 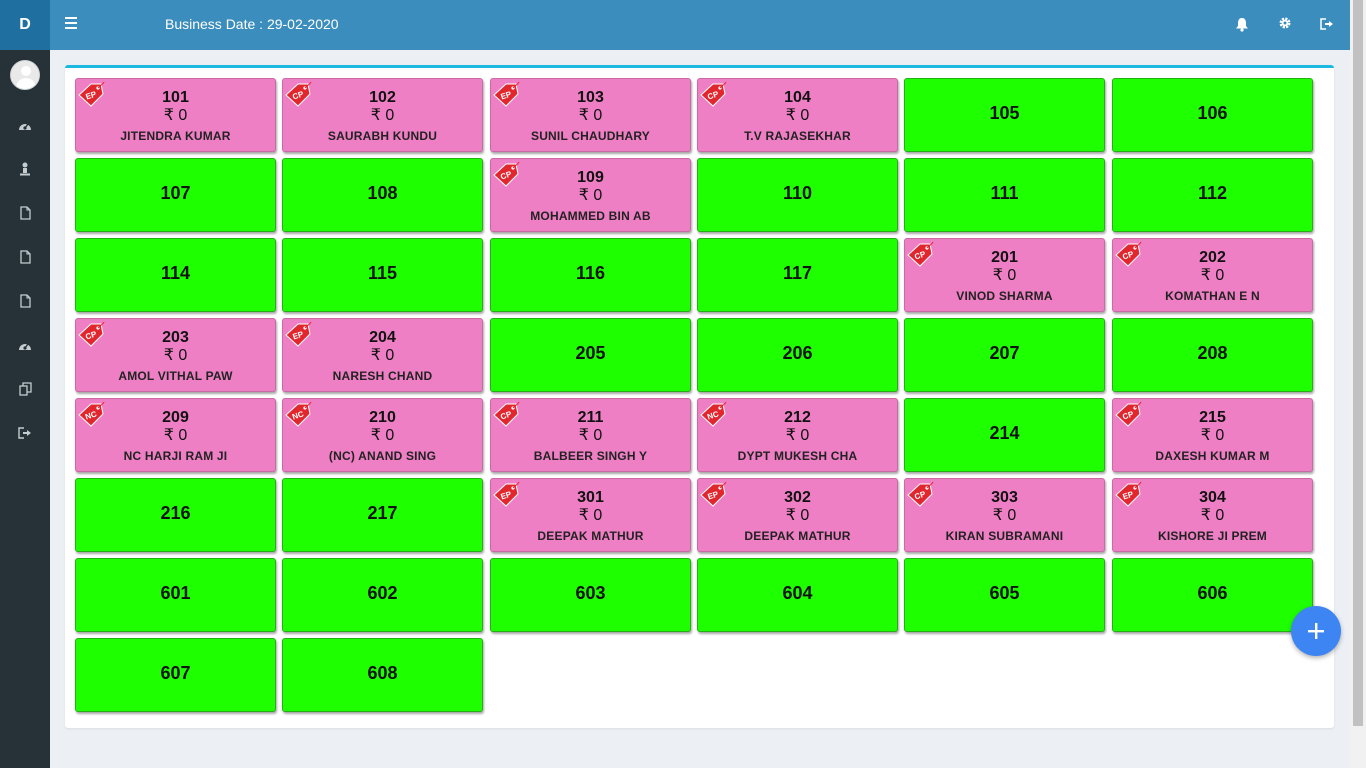 I want to click on room-tile: 607, so click(x=175, y=675).